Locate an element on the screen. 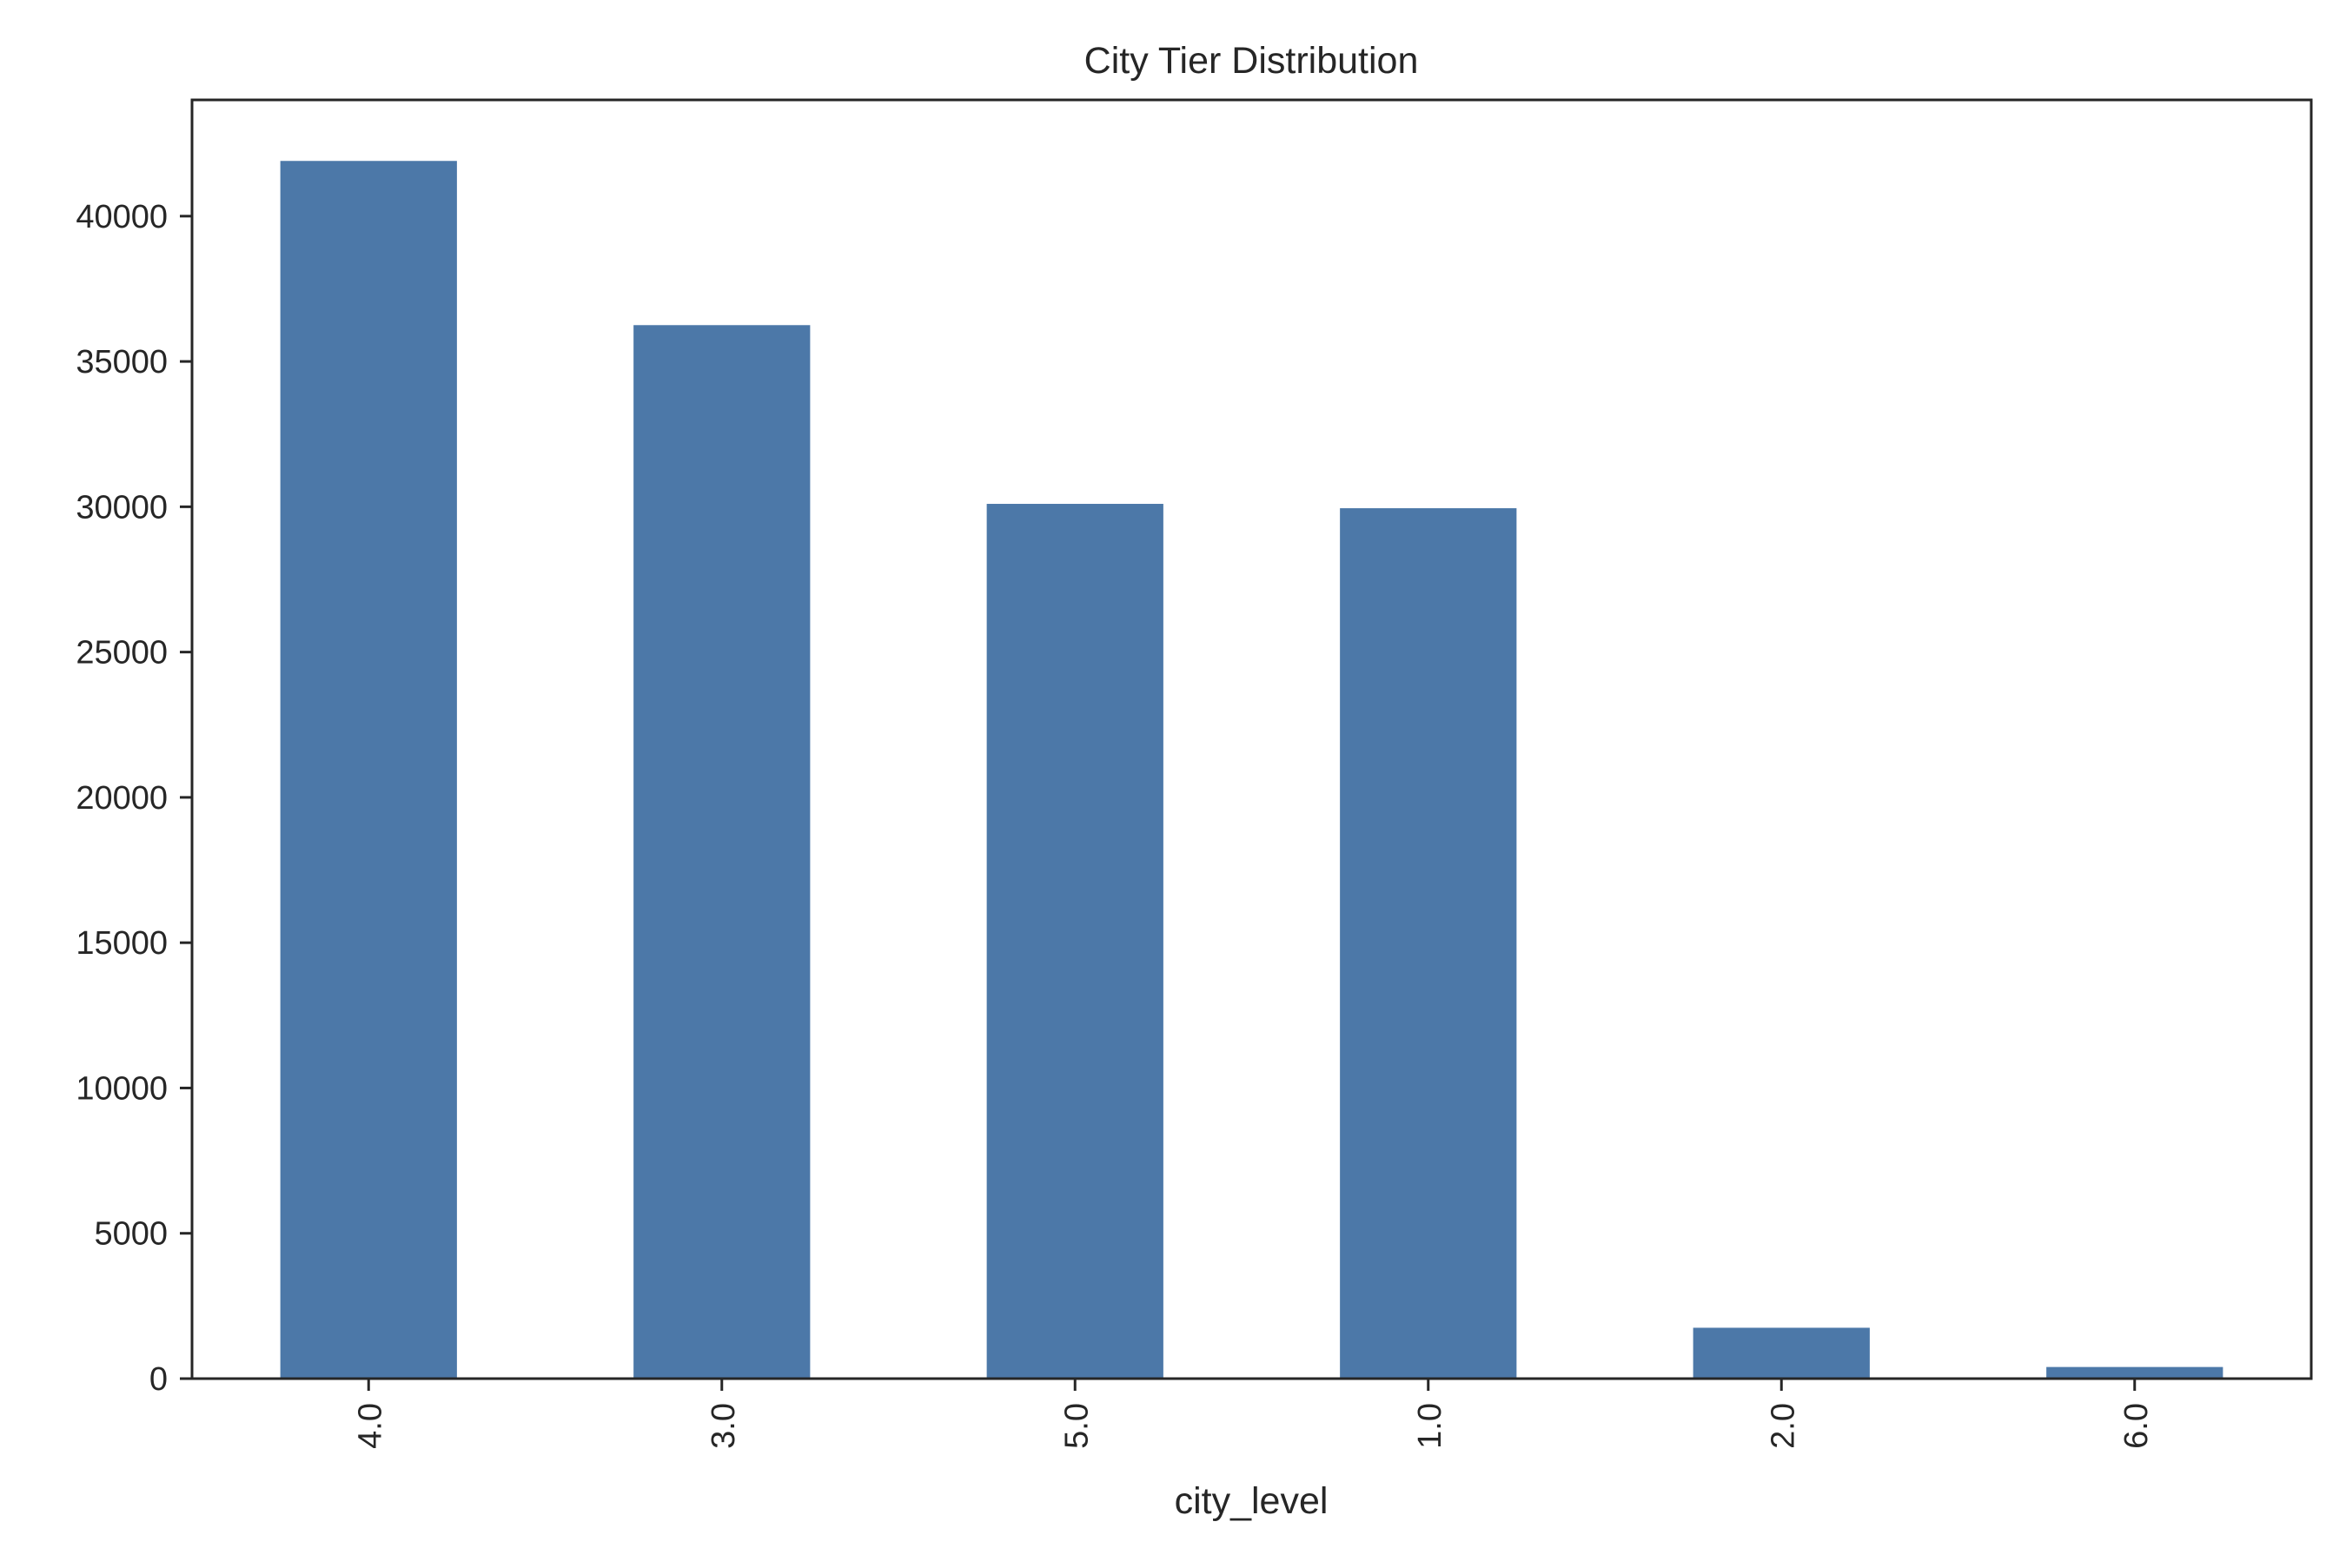 Image resolution: width=2346 pixels, height=1568 pixels. x-tick-label: 3.0 is located at coordinates (724, 1426).